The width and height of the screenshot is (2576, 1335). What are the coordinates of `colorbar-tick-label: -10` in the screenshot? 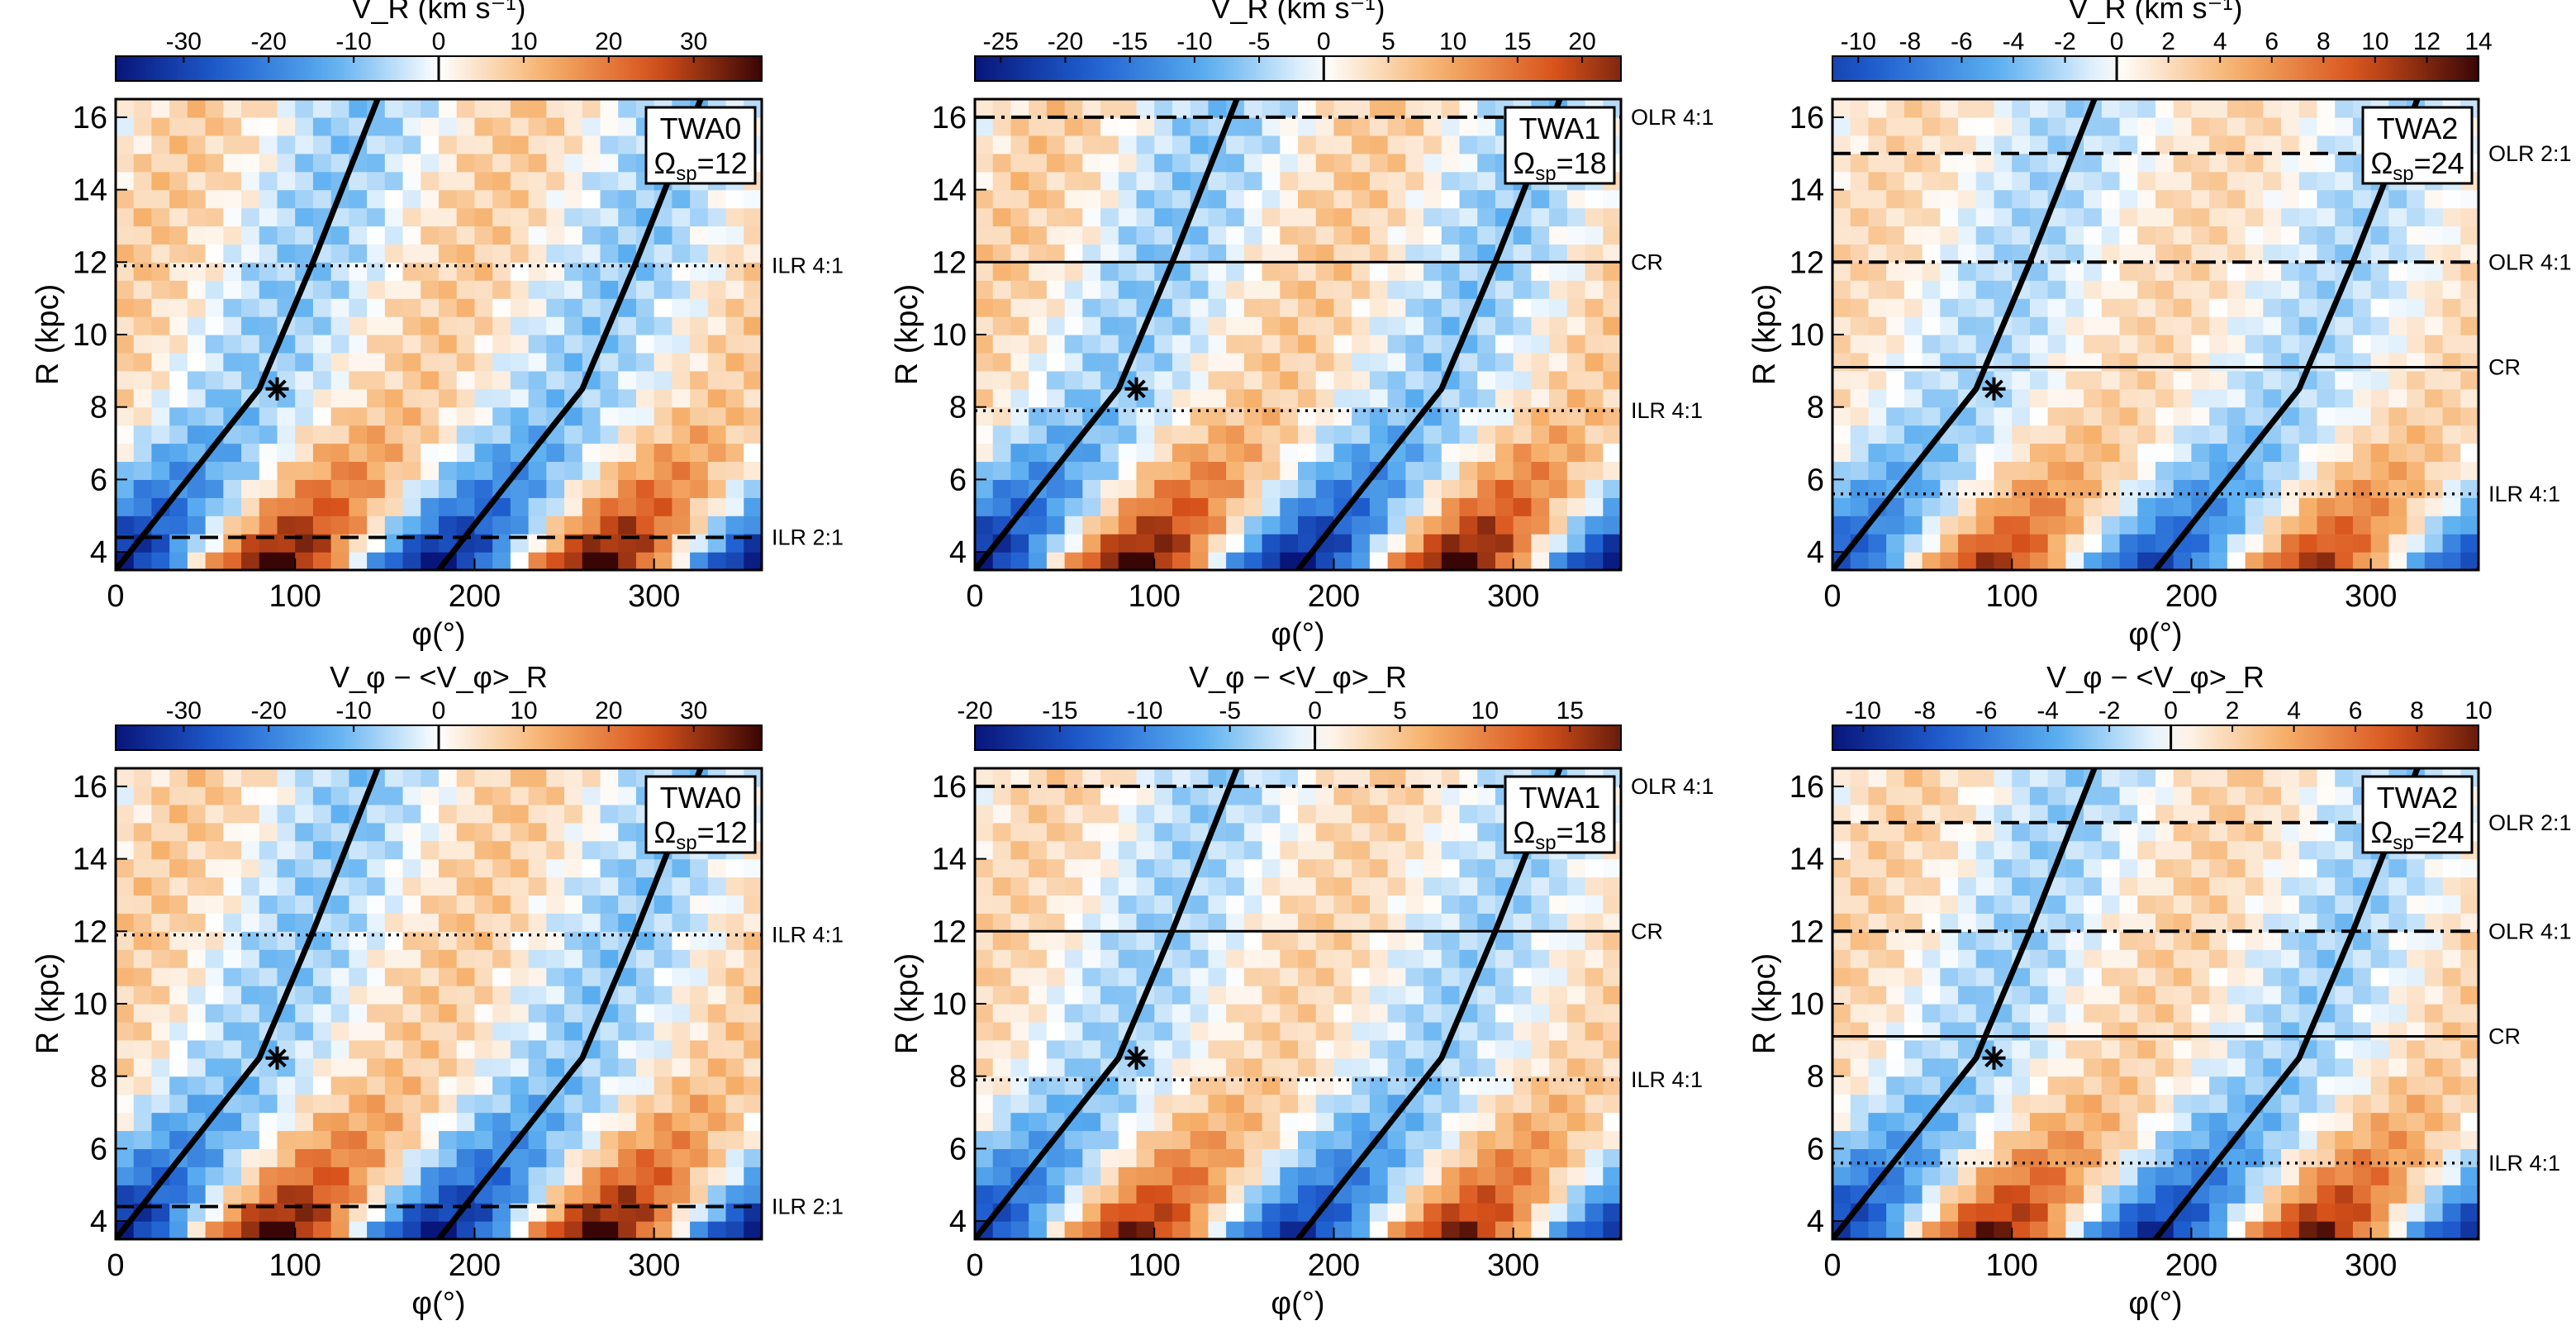 It's located at (353, 41).